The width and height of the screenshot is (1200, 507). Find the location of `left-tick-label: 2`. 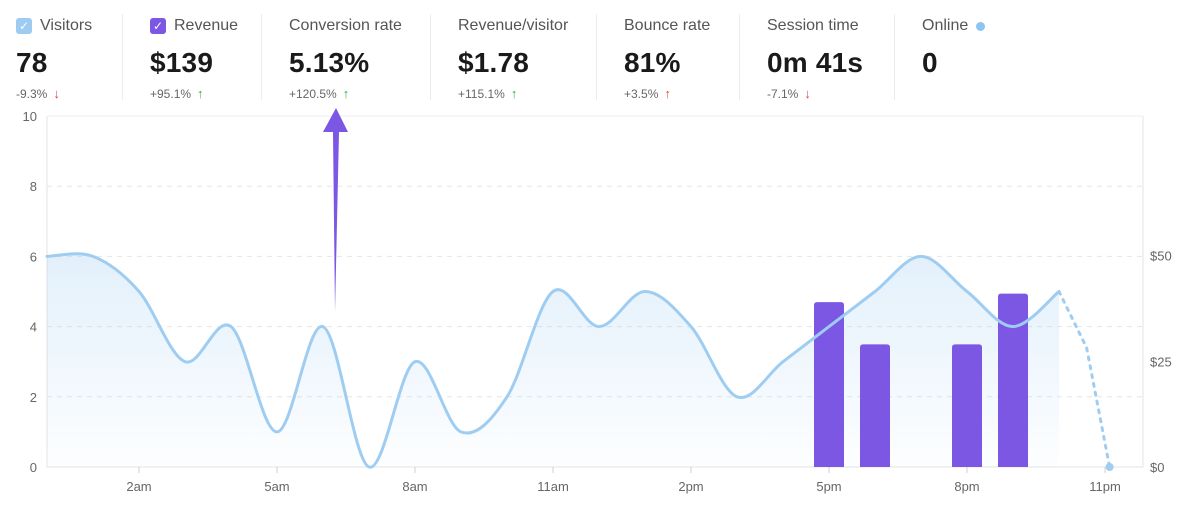

left-tick-label: 2 is located at coordinates (33, 397).